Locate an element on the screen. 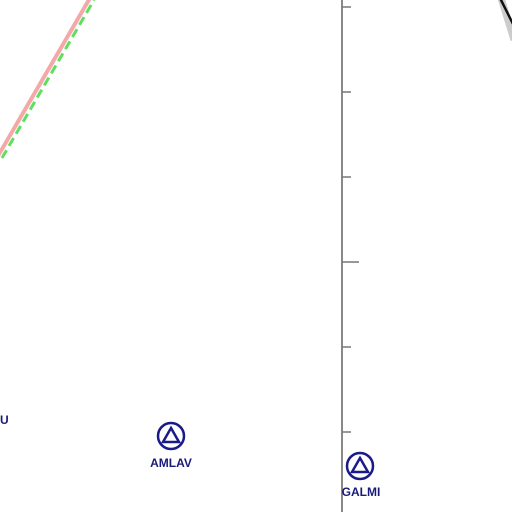 This screenshot has height=512, width=512. waypoint-label: GALMI is located at coordinates (361, 492).